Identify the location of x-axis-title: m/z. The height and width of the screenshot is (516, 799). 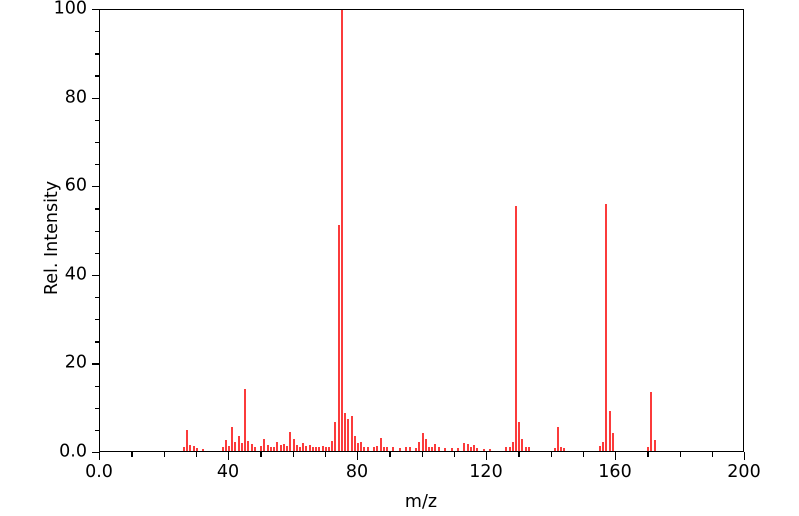
(421, 502).